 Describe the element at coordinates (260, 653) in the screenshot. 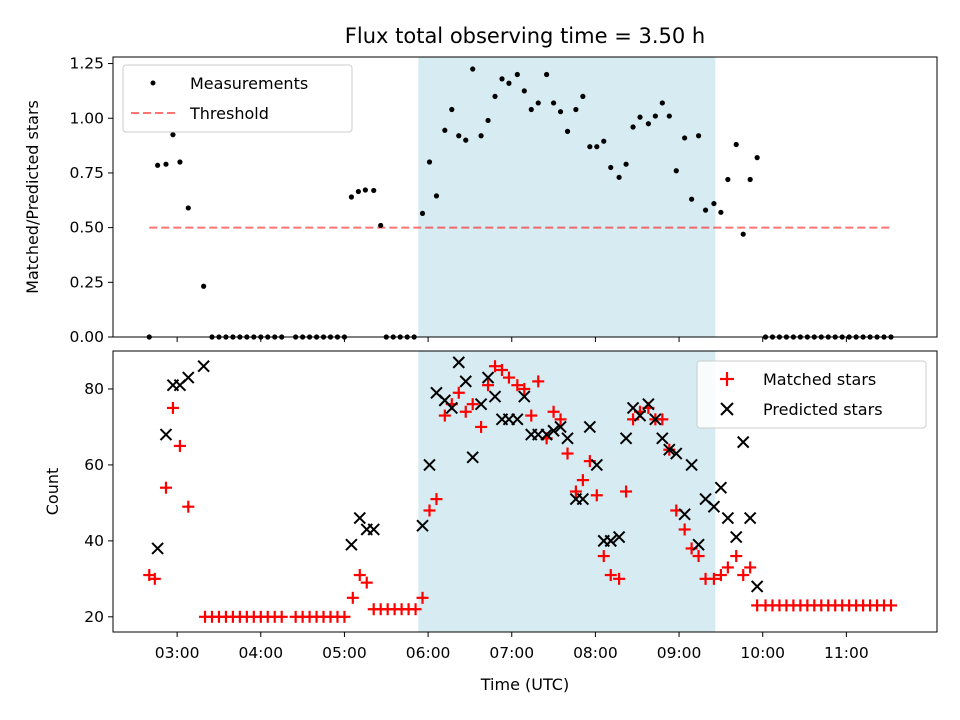

I see `x-tick-label: 04:00` at that location.